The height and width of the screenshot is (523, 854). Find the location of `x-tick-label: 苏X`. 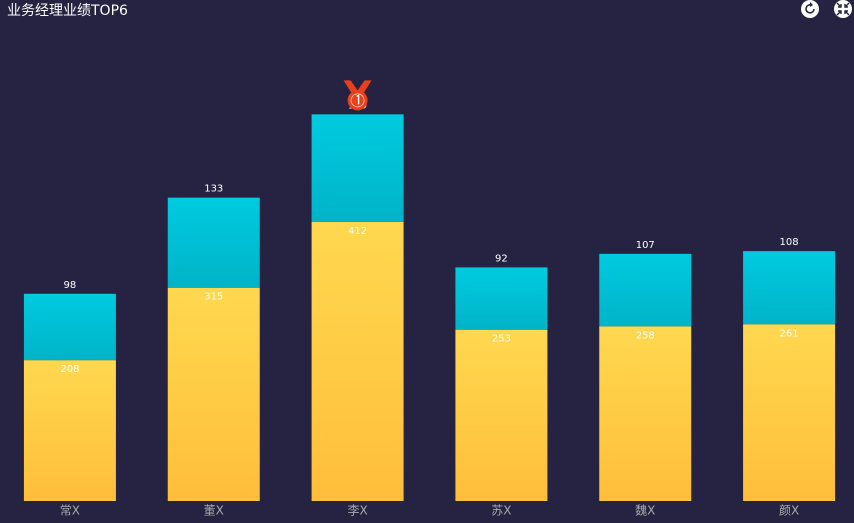

x-tick-label: 苏X is located at coordinates (501, 511).